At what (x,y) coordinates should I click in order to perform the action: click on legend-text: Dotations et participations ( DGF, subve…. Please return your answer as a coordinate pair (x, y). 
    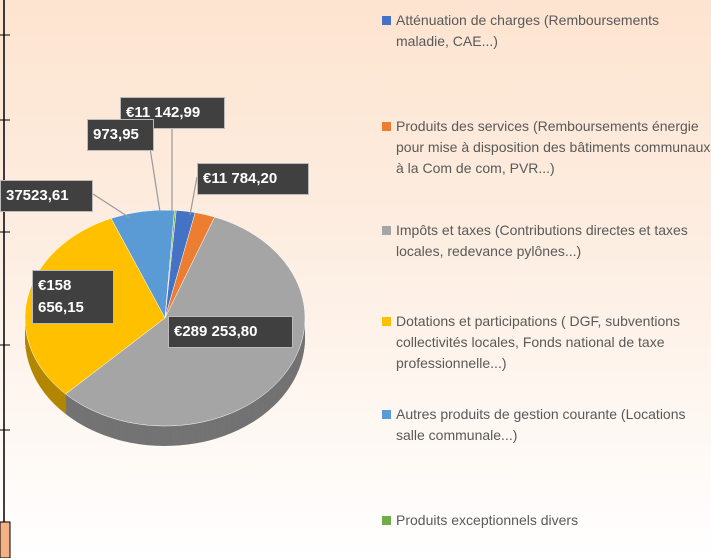
    Looking at the image, I should click on (538, 342).